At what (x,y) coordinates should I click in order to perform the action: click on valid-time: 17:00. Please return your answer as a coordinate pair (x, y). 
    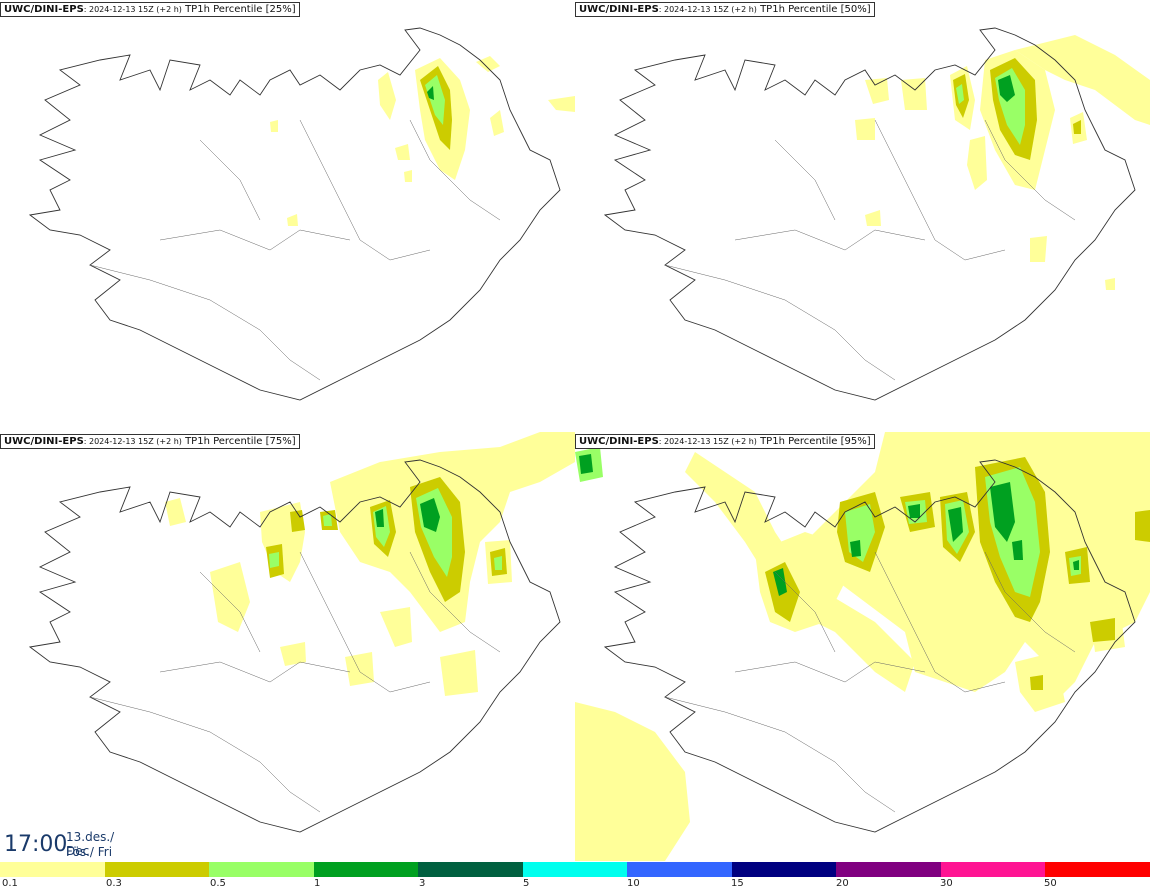
    Looking at the image, I should click on (36, 844).